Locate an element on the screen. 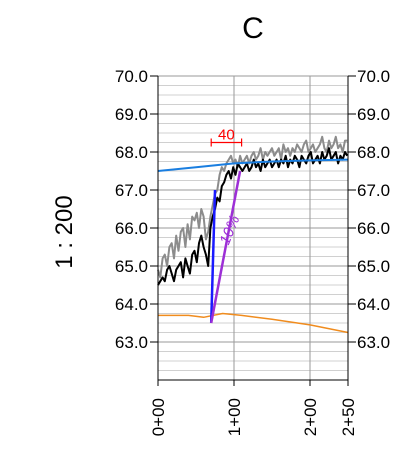 The image size is (417, 473). x-tick-label: 1+00 is located at coordinates (234, 417).